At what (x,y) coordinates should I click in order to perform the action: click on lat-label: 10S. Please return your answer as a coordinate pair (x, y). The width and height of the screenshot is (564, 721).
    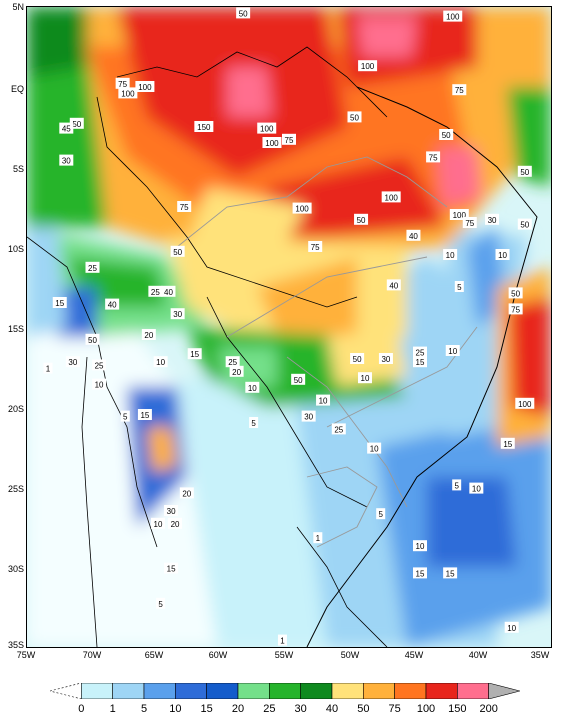
    Looking at the image, I should click on (15, 249).